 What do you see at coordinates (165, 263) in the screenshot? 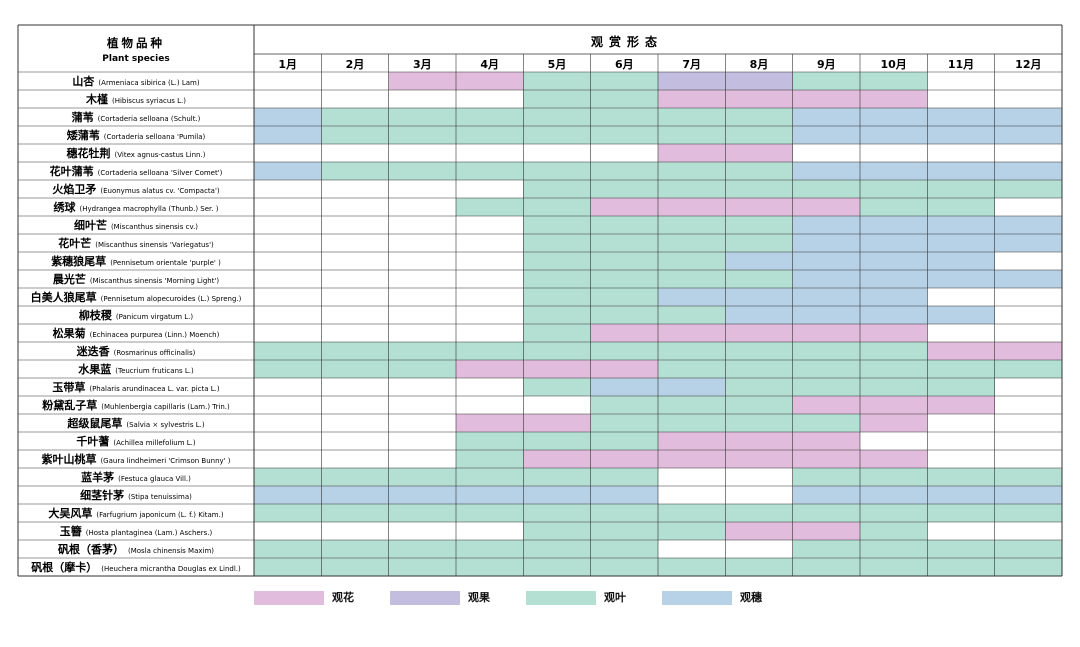
I see `species-name-sci: (Pennisetum orientale 'purple' )` at bounding box center [165, 263].